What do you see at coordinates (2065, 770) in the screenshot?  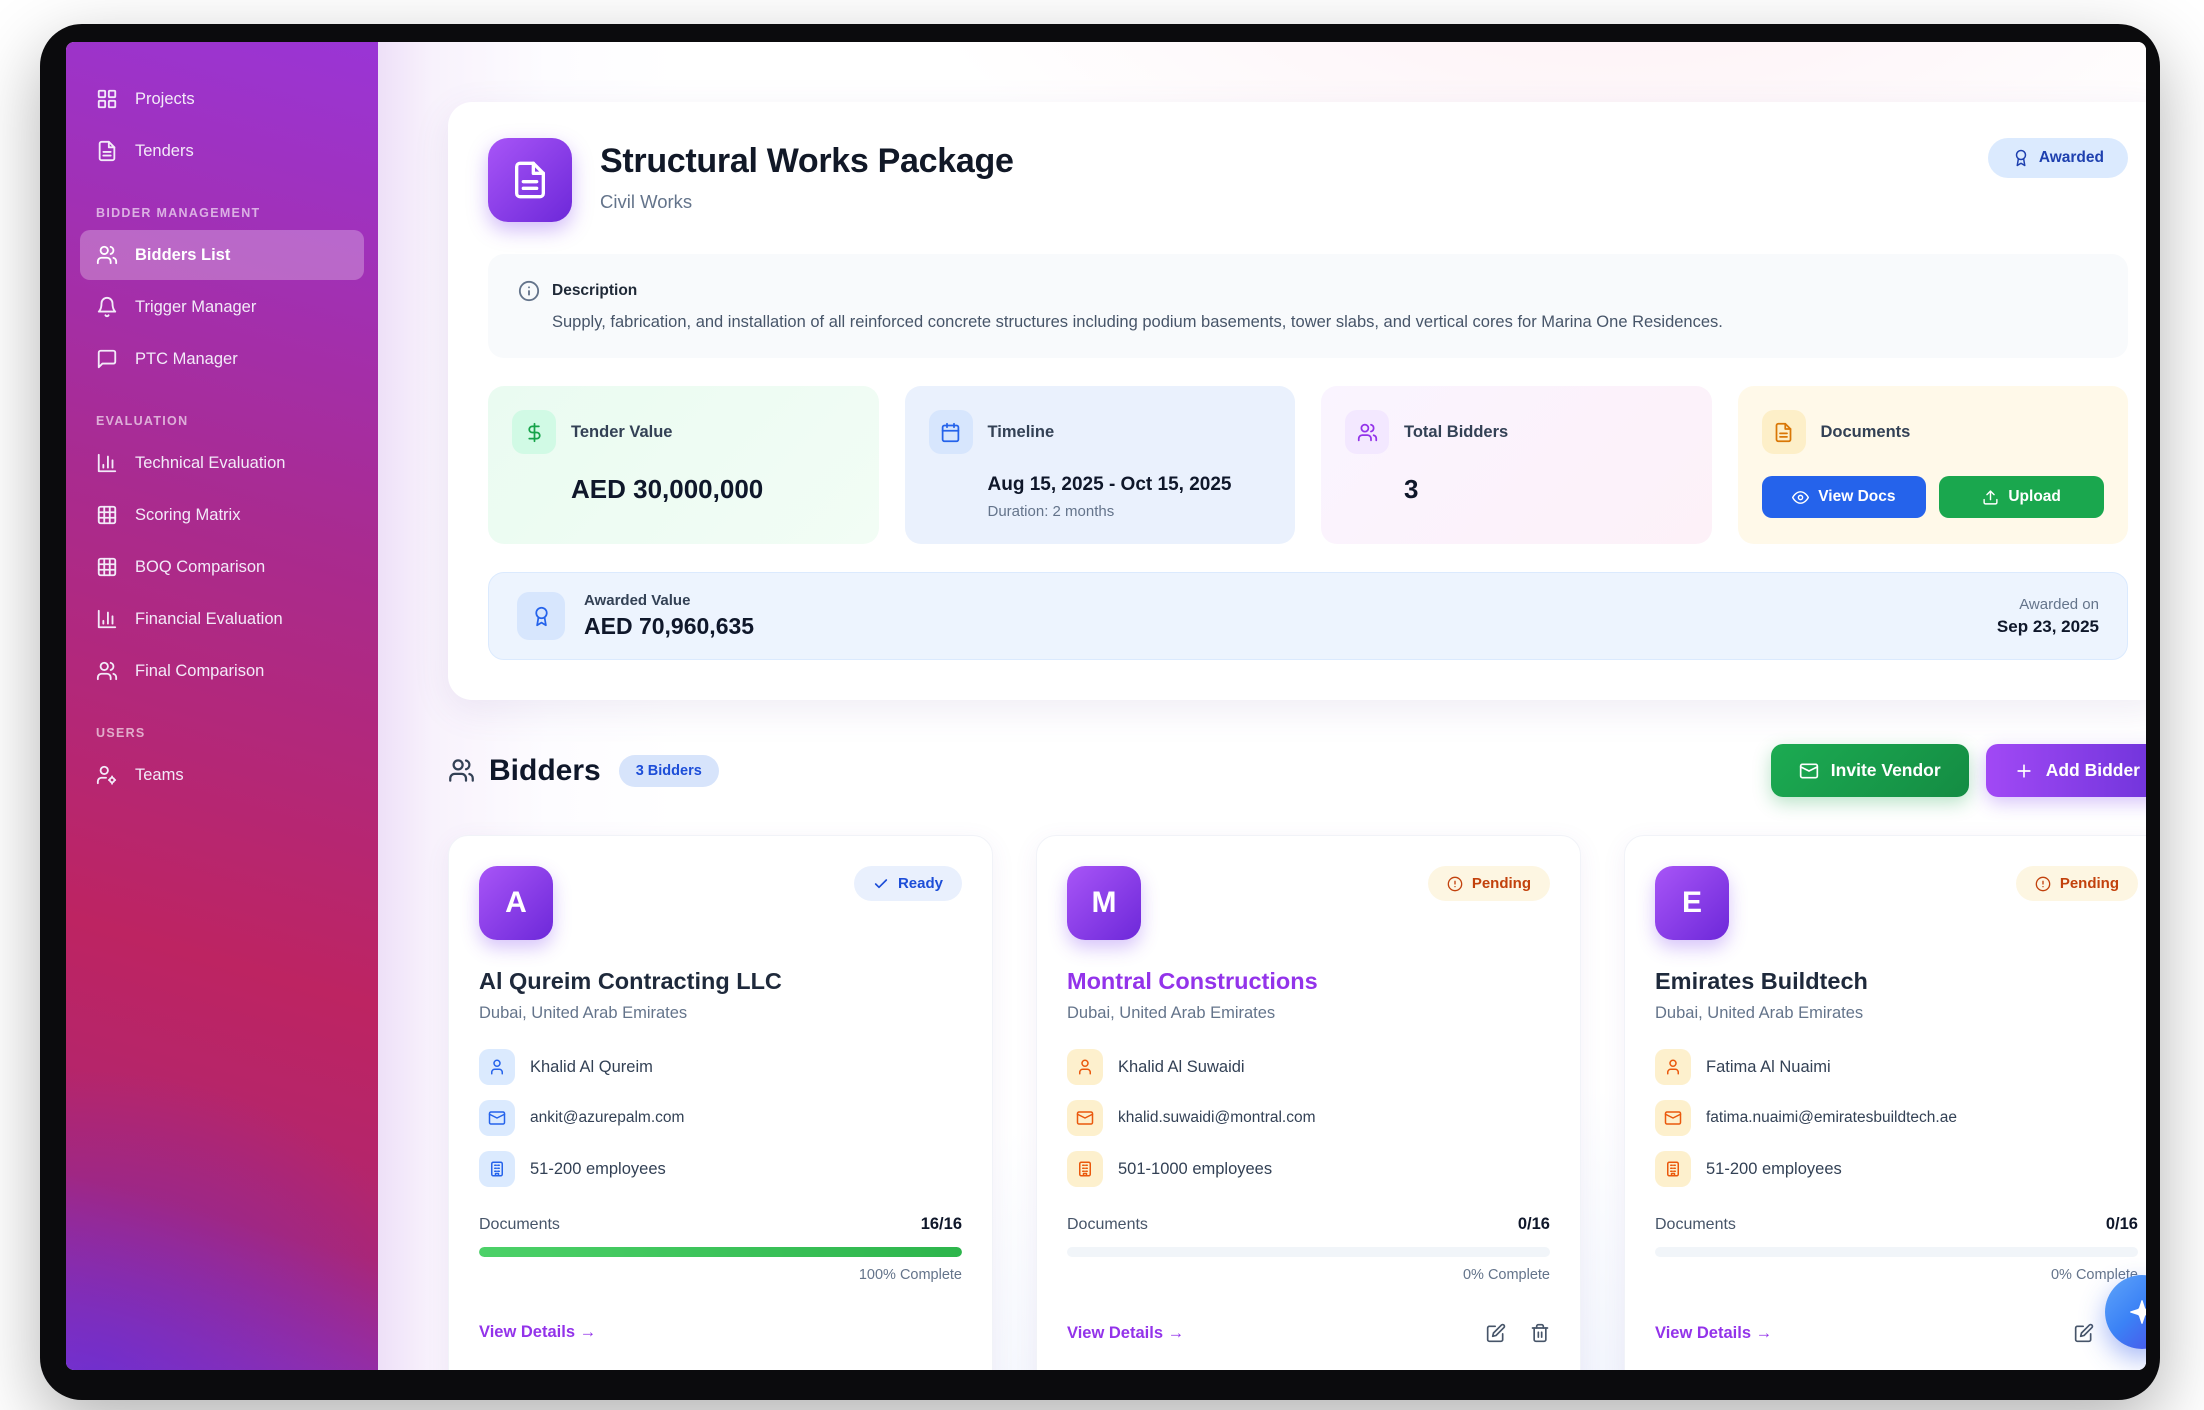 I see `add-bidder-button: Add Bidder` at bounding box center [2065, 770].